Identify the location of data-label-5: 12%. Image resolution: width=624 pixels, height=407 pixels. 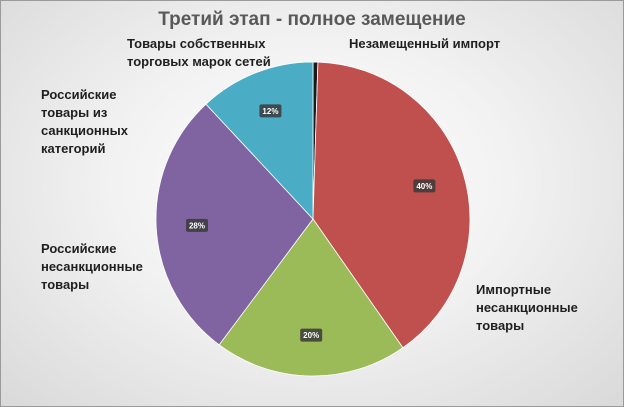
(270, 111).